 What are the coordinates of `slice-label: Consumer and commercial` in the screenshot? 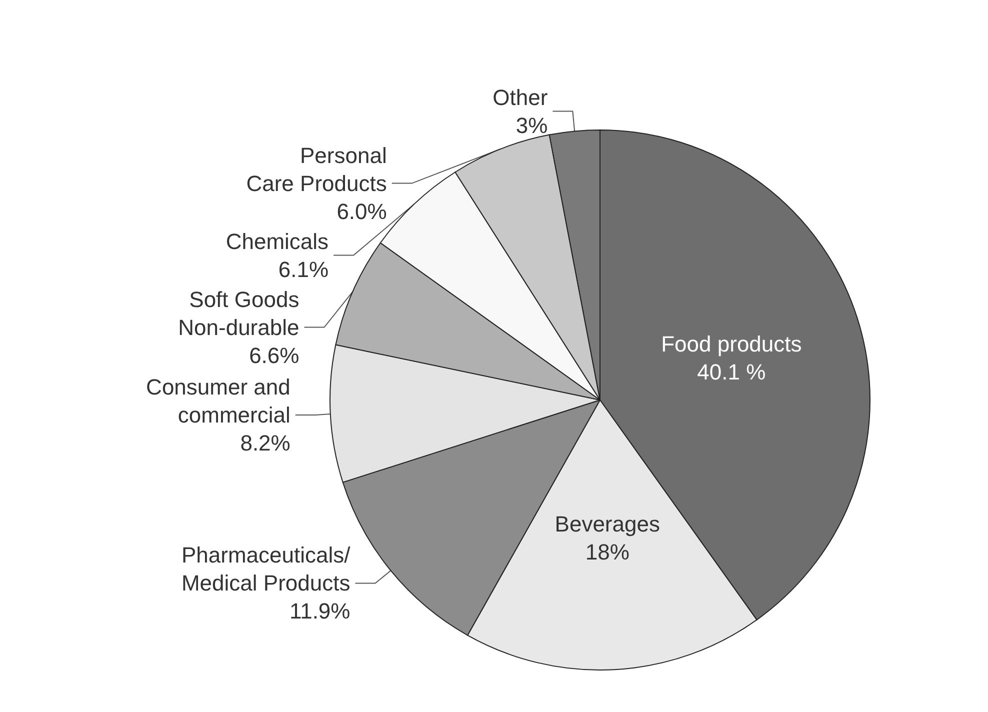 It's located at (218, 401).